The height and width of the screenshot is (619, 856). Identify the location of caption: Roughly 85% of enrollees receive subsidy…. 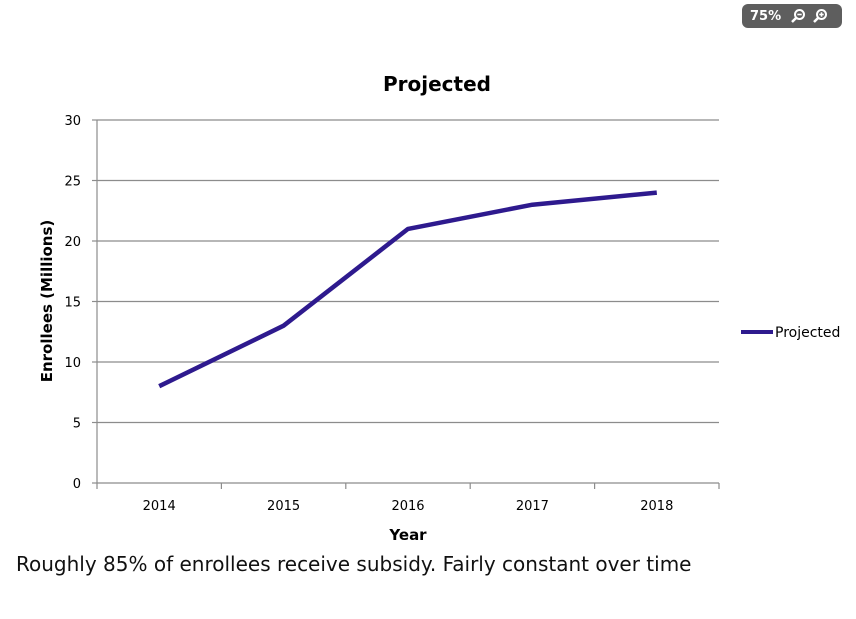
(354, 564).